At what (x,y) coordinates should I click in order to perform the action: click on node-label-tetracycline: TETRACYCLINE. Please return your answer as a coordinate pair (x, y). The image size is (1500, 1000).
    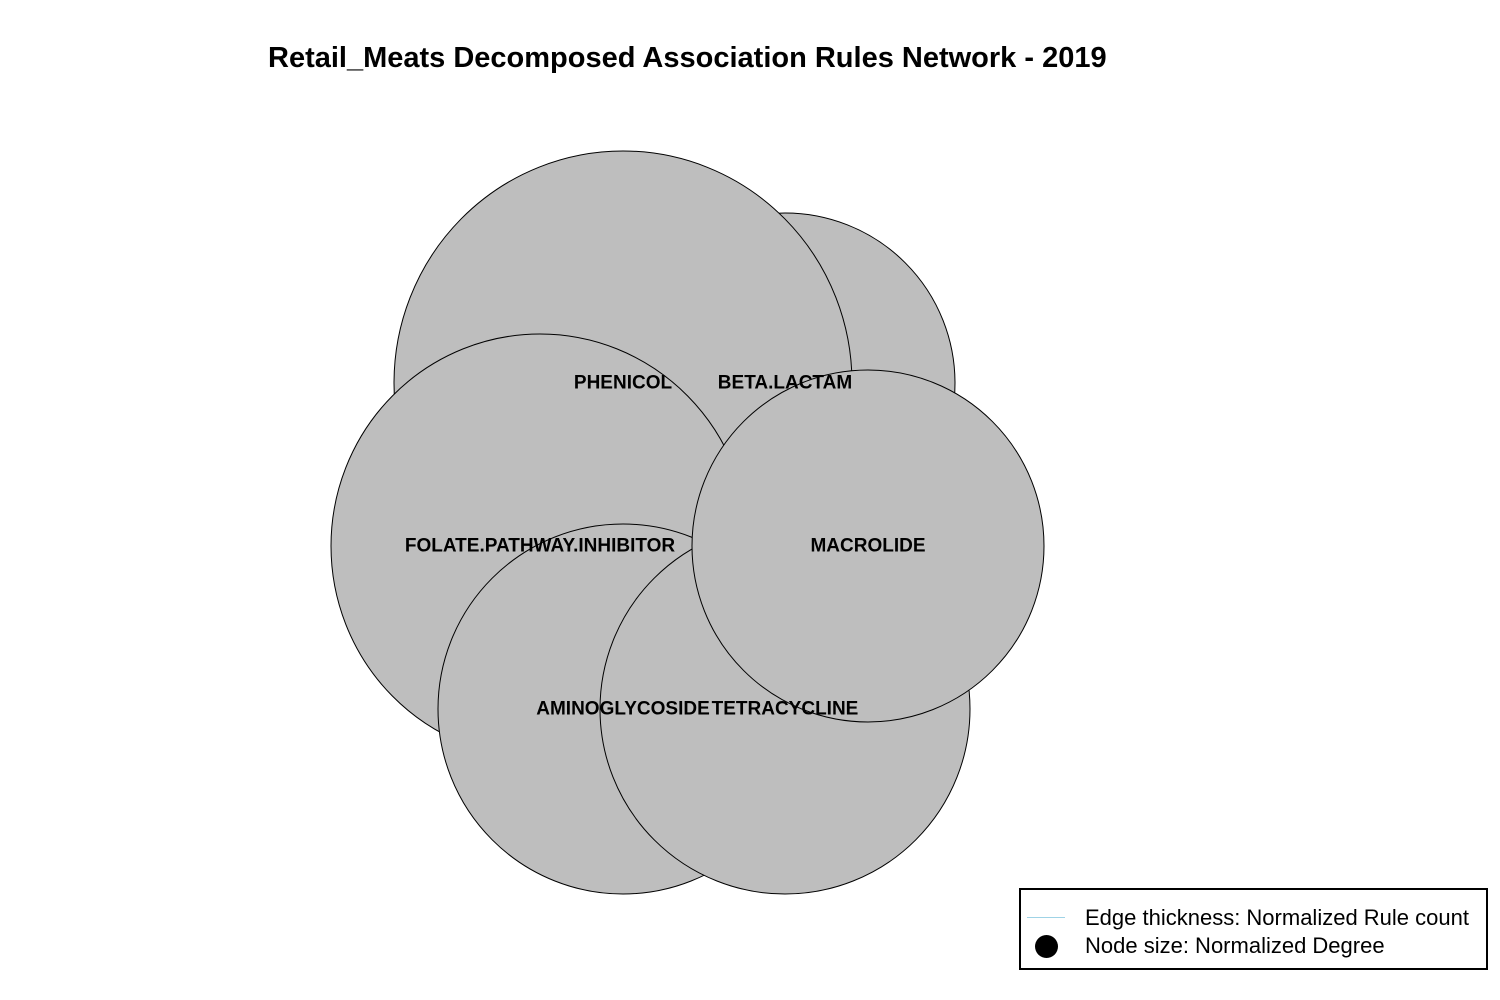
    Looking at the image, I should click on (785, 709).